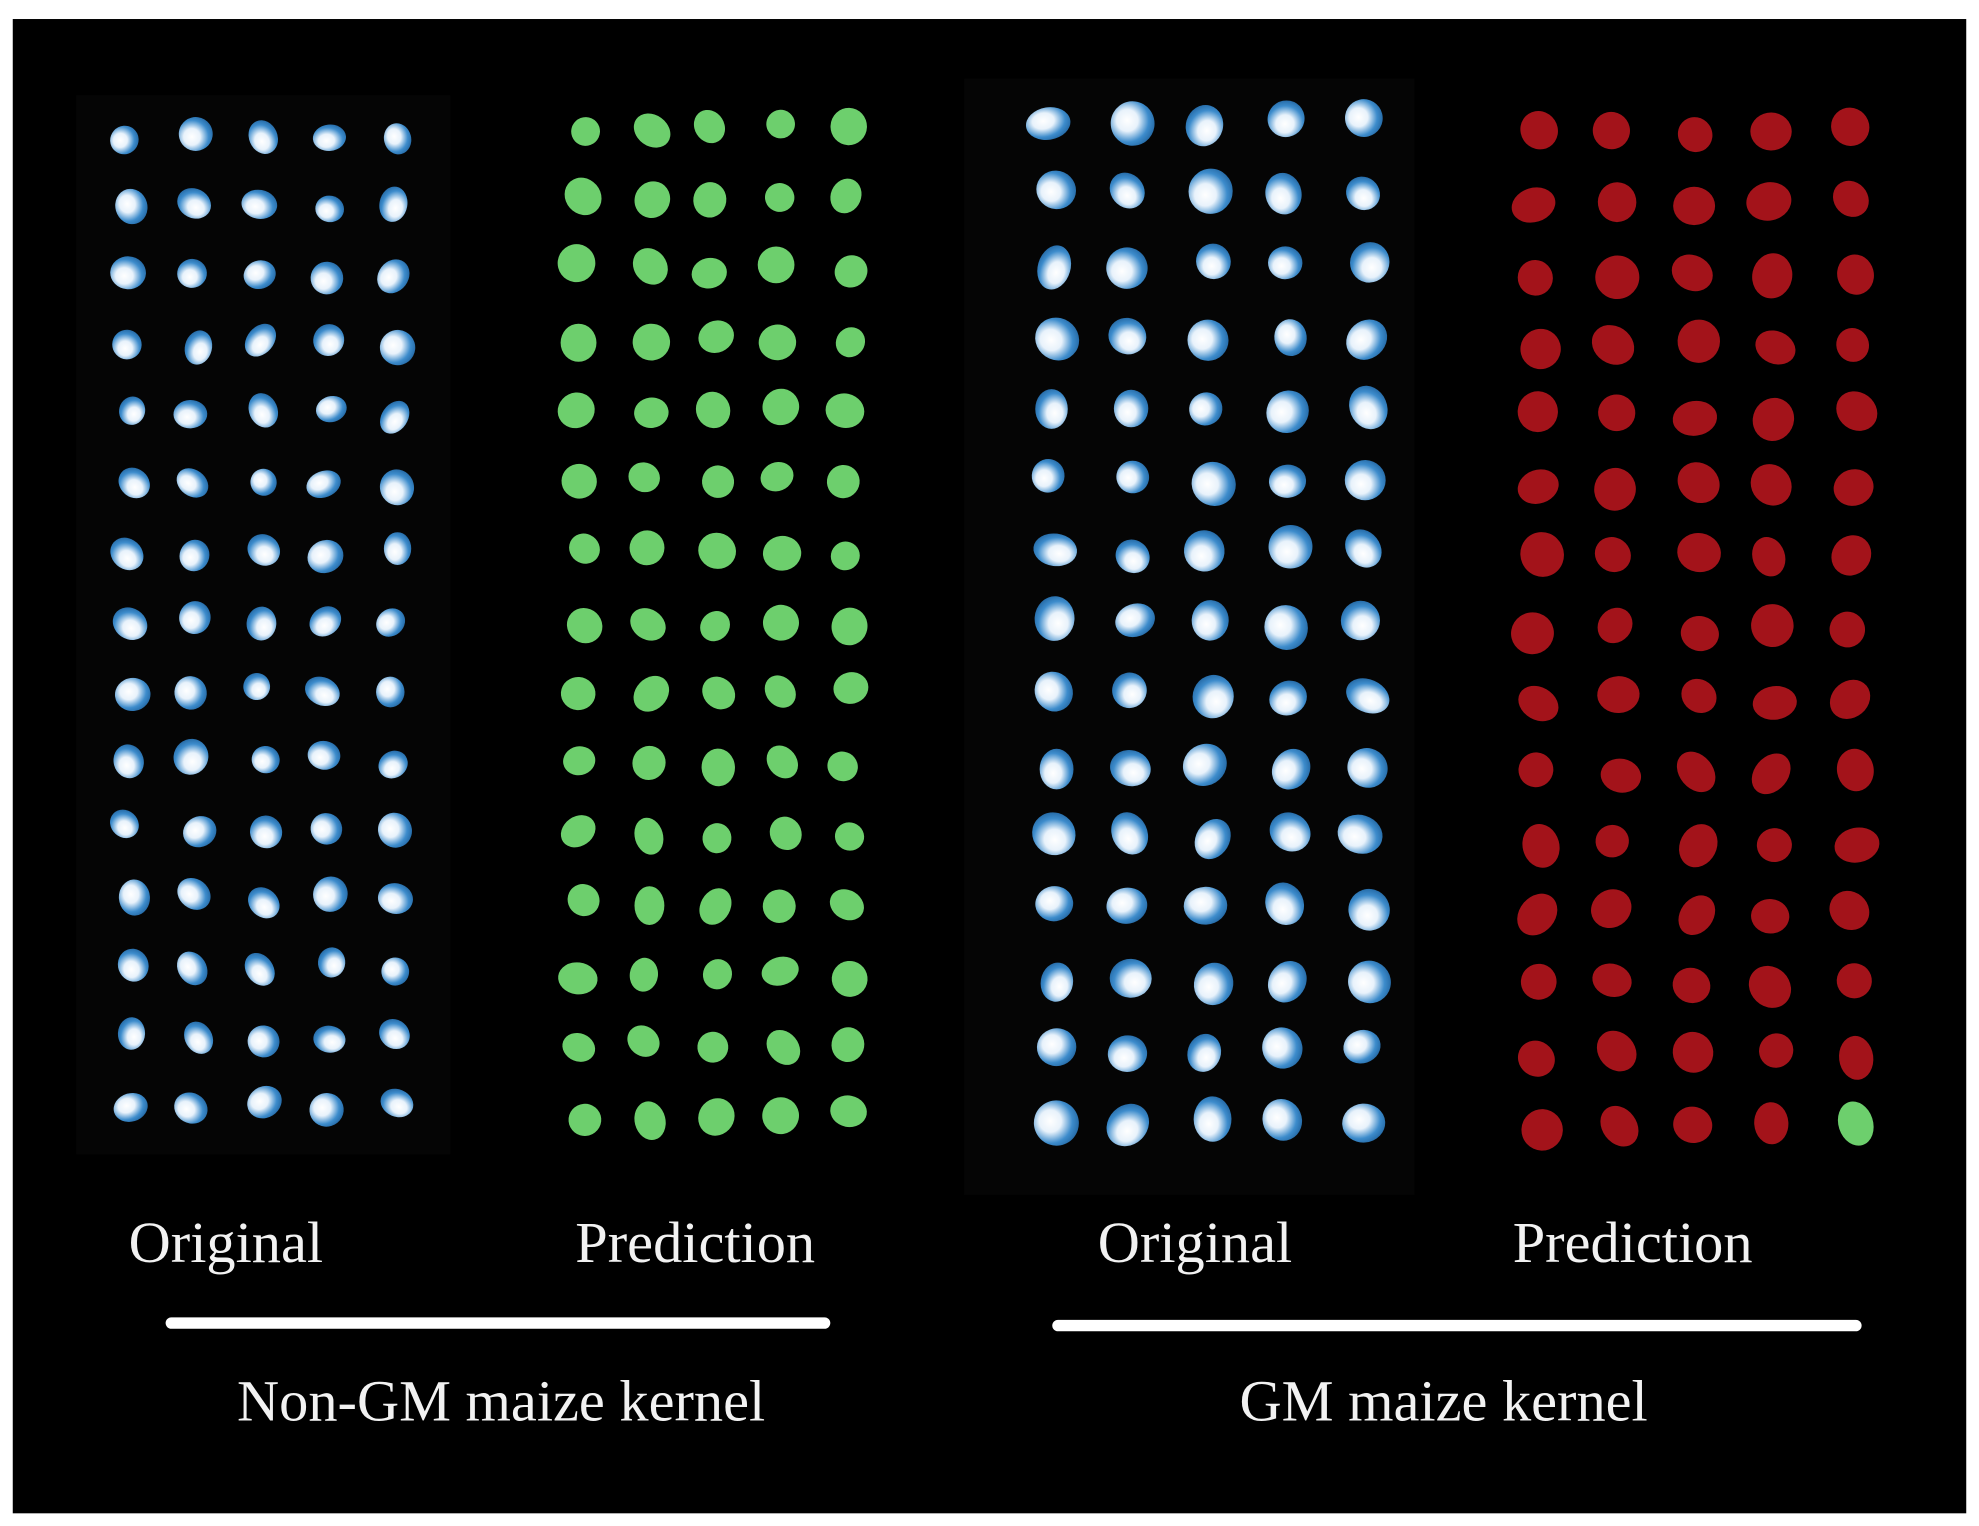  What do you see at coordinates (1443, 1401) in the screenshot?
I see `group-label: GM maize kernel` at bounding box center [1443, 1401].